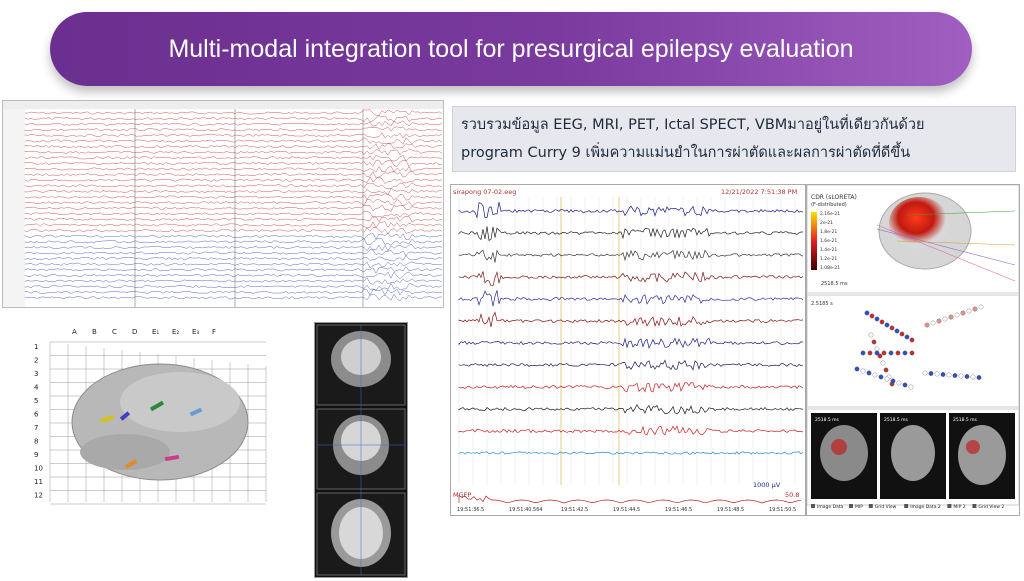 Image resolution: width=1024 pixels, height=581 pixels. I want to click on grid-row-label: 3, so click(36, 374).